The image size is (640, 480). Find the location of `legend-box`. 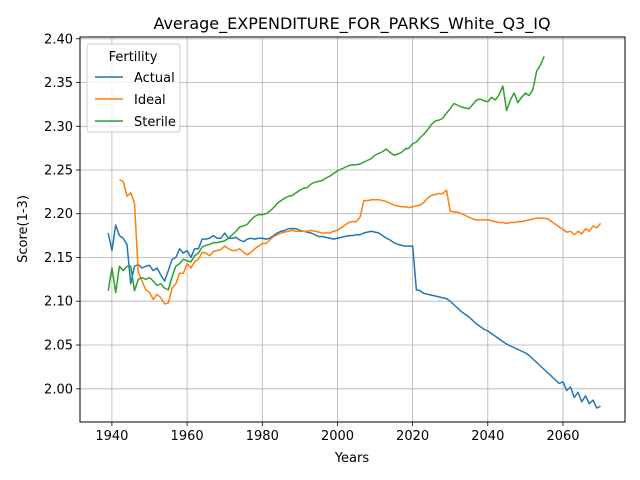

legend-box is located at coordinates (133, 88).